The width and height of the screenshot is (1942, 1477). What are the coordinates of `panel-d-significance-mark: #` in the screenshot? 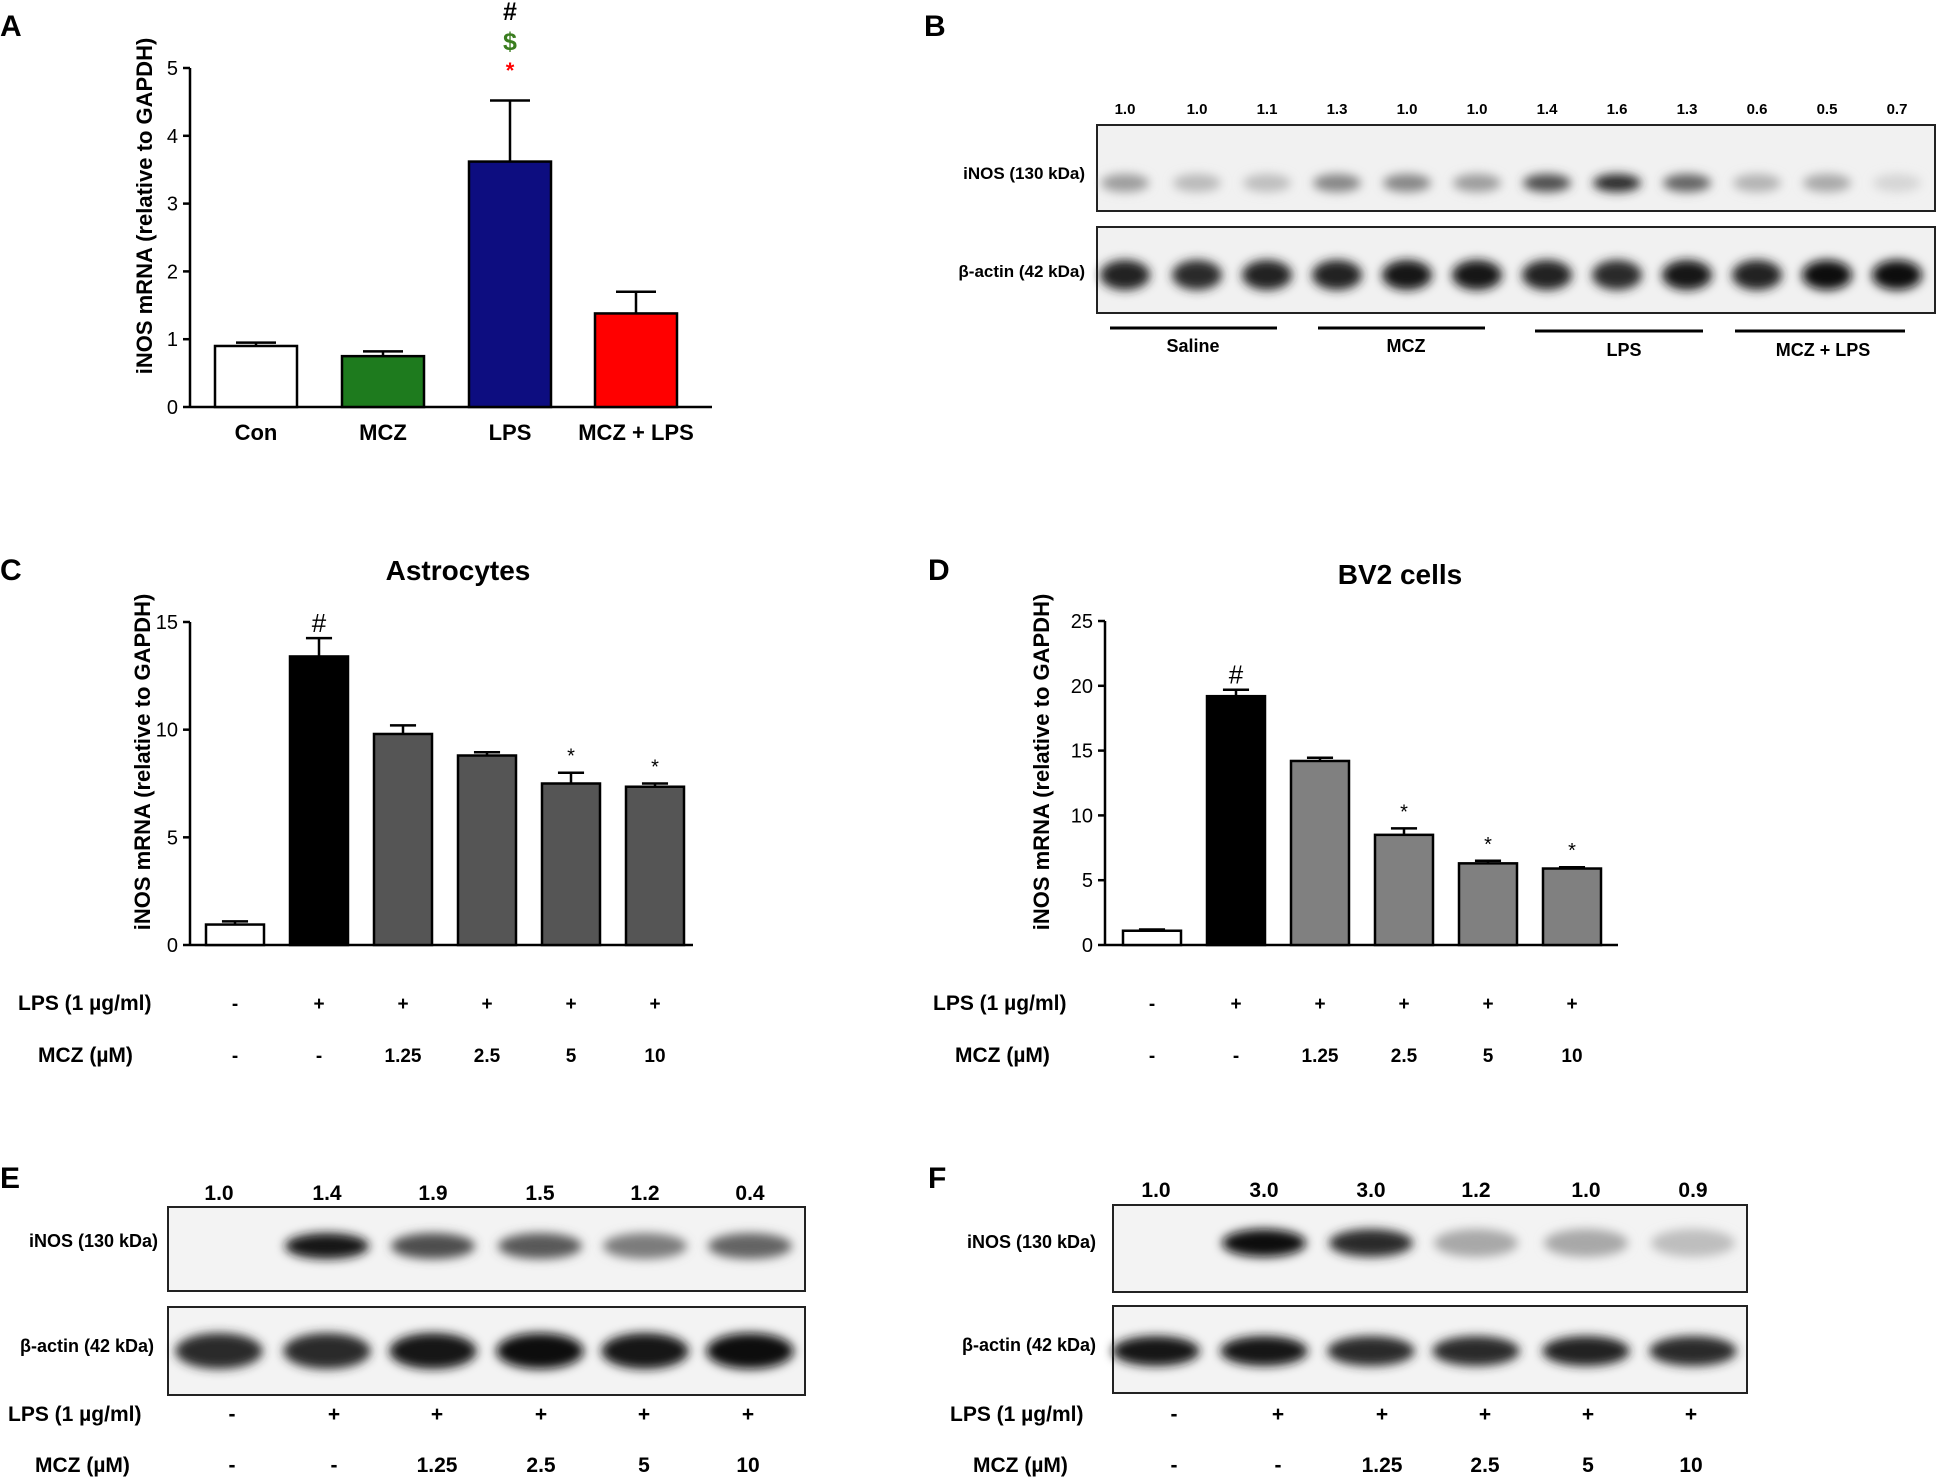 It's located at (1236, 675).